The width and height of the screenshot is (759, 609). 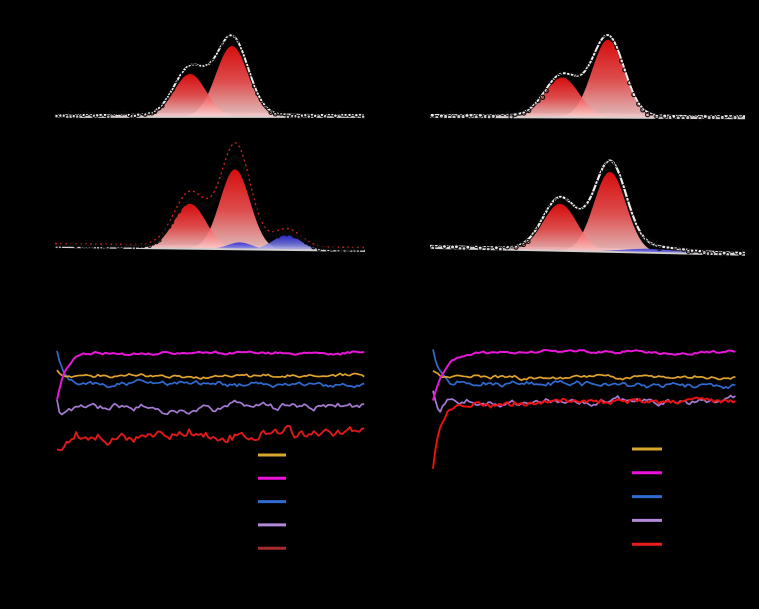 What do you see at coordinates (210, 407) in the screenshot?
I see `series-line-purple` at bounding box center [210, 407].